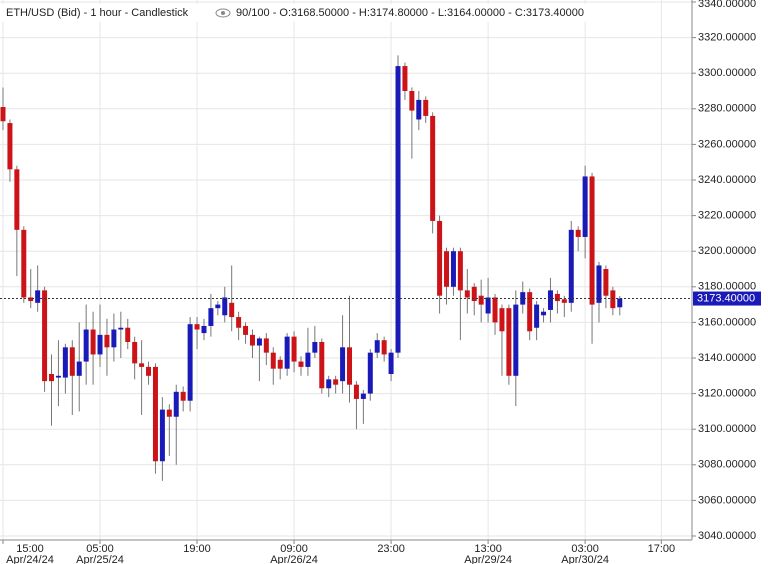 This screenshot has width=768, height=564. I want to click on y-tick-label: 3340.00000, so click(727, 5).